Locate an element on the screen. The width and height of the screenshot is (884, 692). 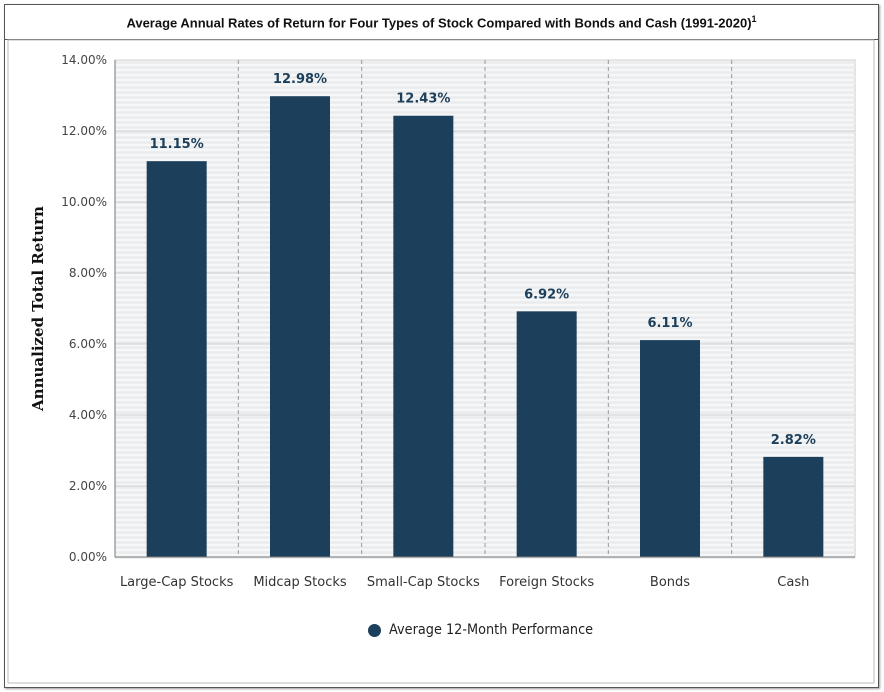
data-label: 6.11% is located at coordinates (669, 323).